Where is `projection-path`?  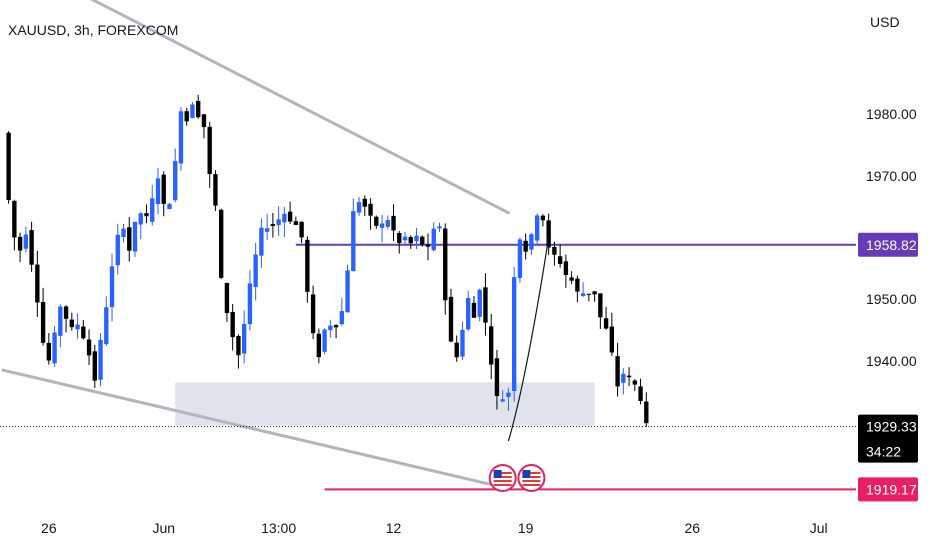
projection-path is located at coordinates (528, 339).